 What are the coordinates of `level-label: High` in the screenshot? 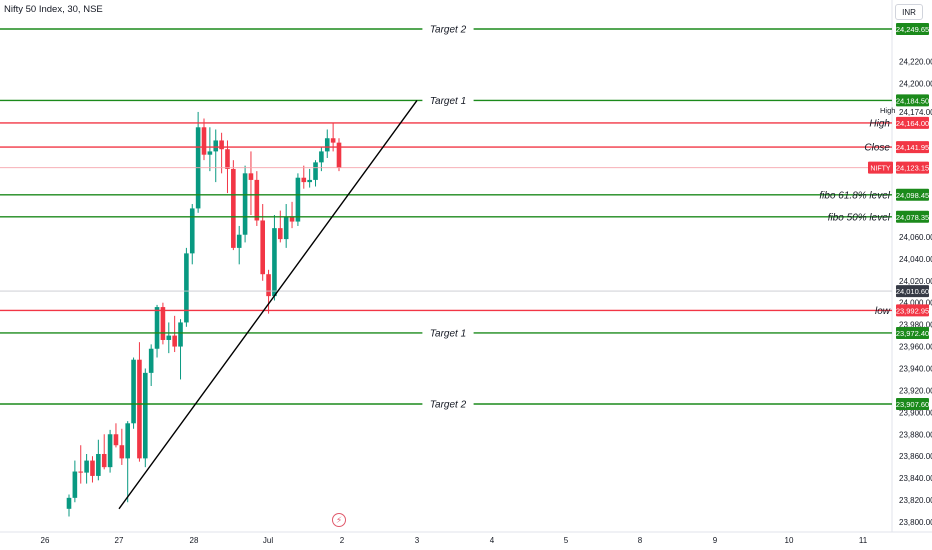 It's located at (879, 123).